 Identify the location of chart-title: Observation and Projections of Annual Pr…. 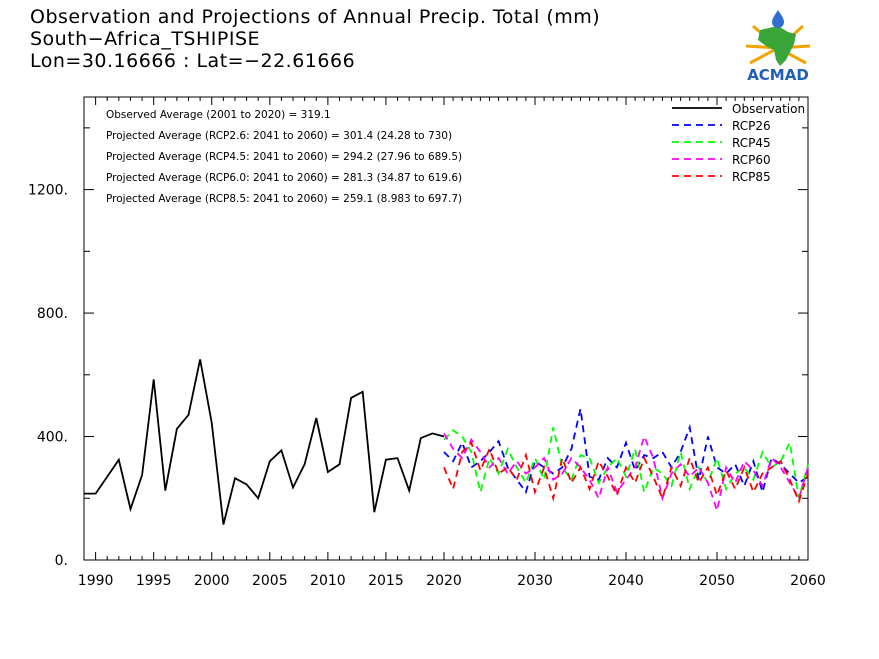
(315, 17).